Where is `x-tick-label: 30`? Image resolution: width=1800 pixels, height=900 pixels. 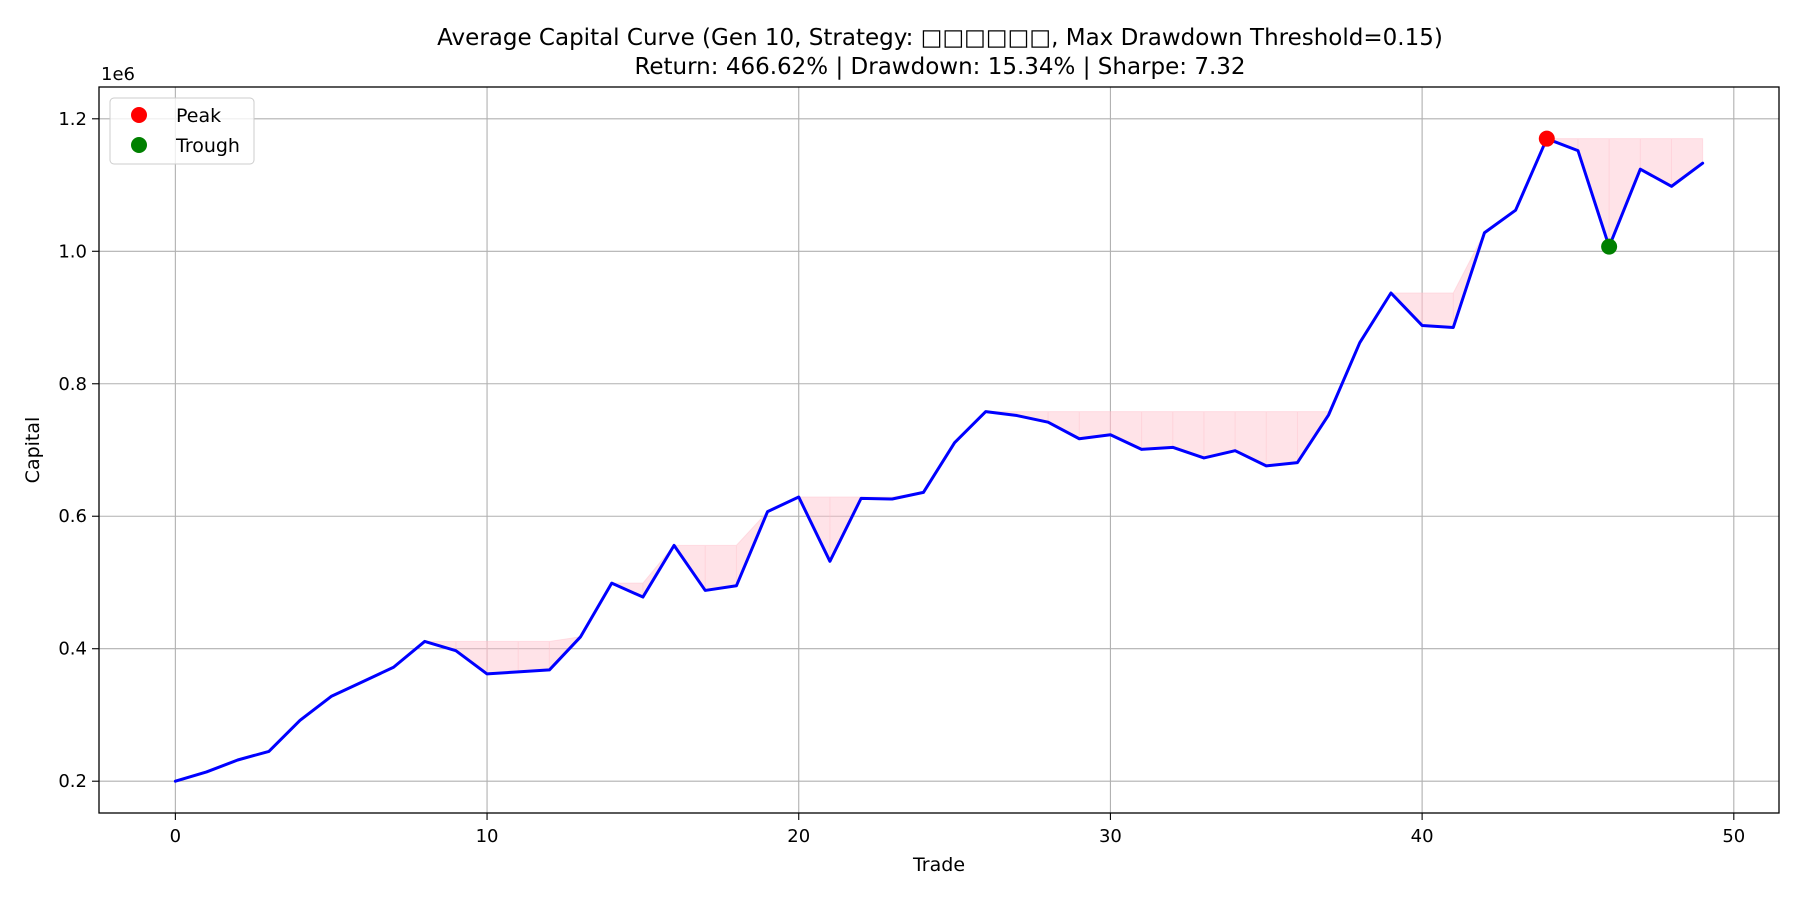 x-tick-label: 30 is located at coordinates (1110, 836).